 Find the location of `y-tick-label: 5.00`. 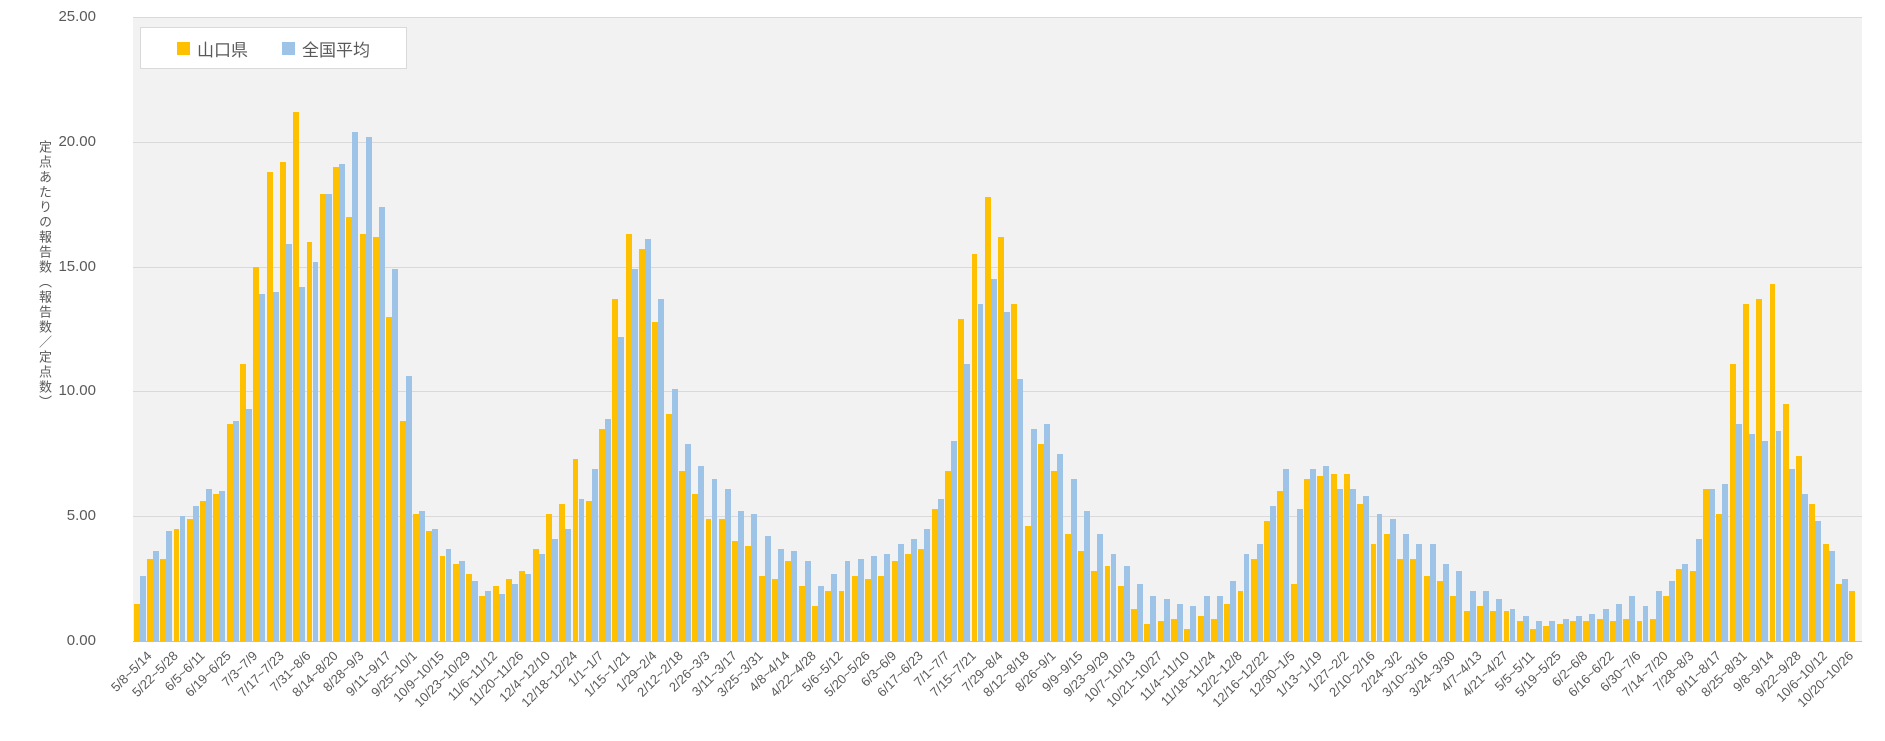

y-tick-label: 5.00 is located at coordinates (81, 516).